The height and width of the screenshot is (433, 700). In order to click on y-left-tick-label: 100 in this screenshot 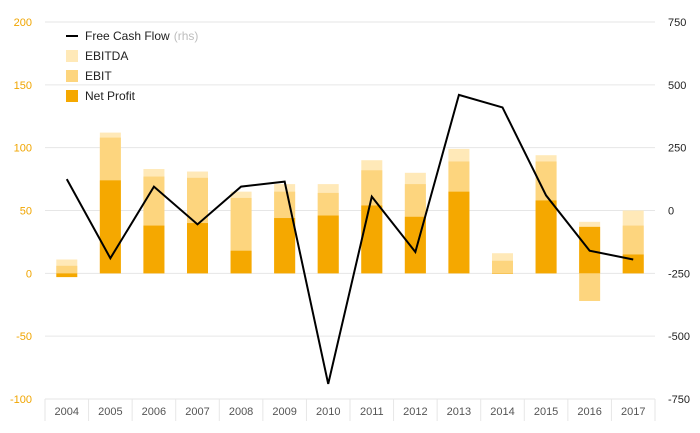, I will do `click(23, 149)`.